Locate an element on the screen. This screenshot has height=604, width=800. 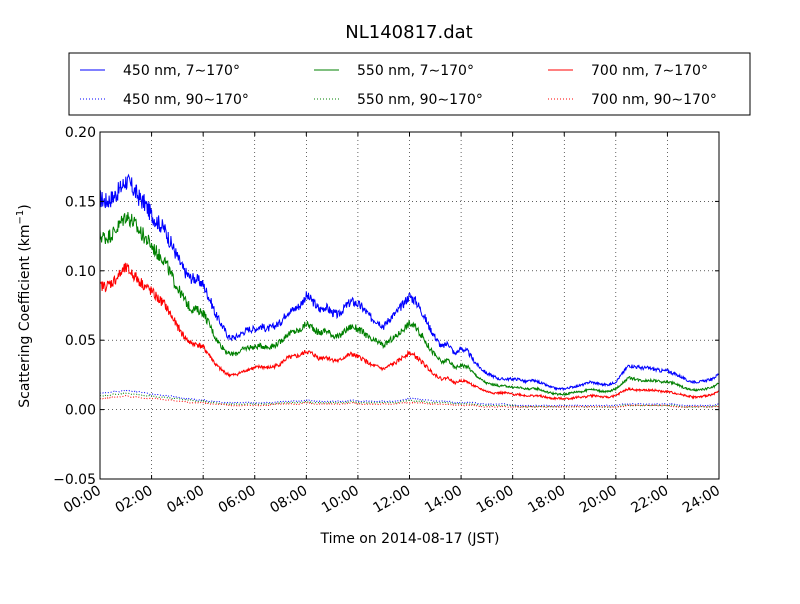
x-tick-label: 12:00 is located at coordinates (392, 500).